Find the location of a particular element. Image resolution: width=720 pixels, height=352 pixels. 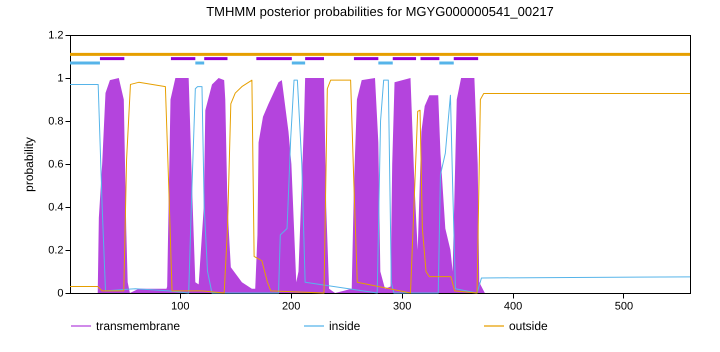

y-tick-label: 0.6 is located at coordinates (56, 164).